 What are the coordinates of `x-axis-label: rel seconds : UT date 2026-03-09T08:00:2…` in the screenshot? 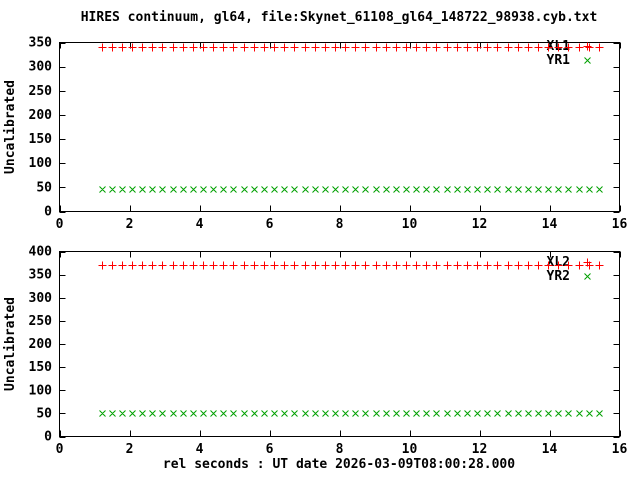 It's located at (339, 464).